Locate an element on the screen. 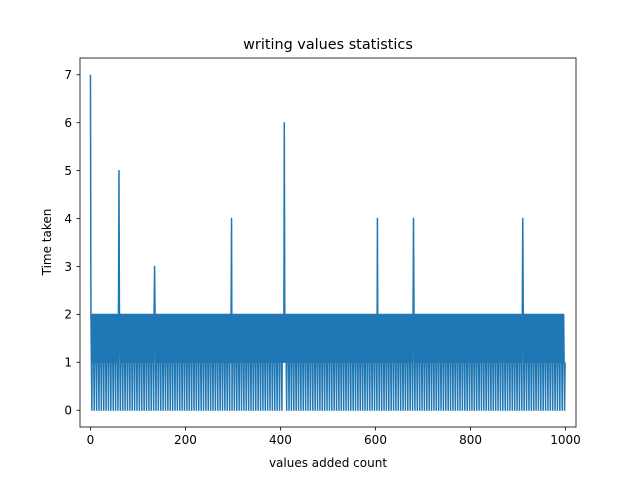  x-tick-label: 600 is located at coordinates (375, 440).